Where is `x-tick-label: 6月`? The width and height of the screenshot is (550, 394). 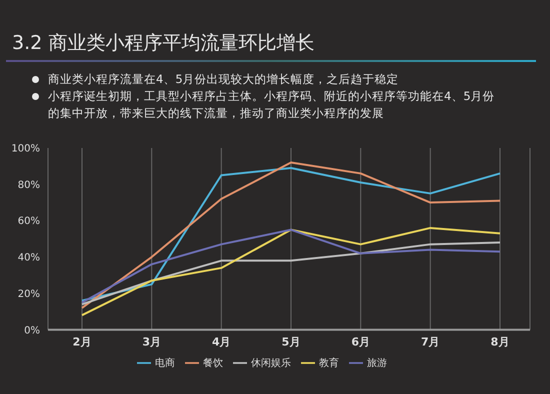
x-tick-label: 6月 is located at coordinates (360, 342).